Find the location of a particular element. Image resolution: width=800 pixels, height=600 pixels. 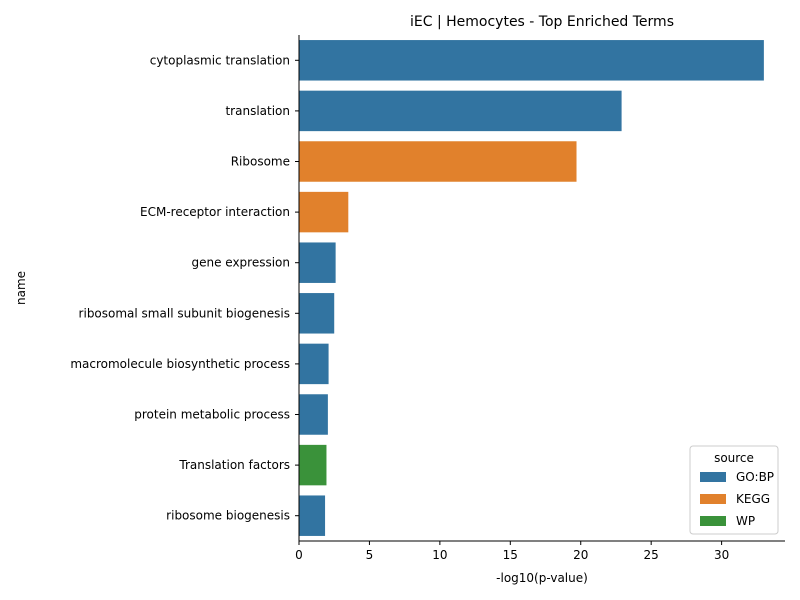

legend: source GO:BP KEGG WP is located at coordinates (734, 490).